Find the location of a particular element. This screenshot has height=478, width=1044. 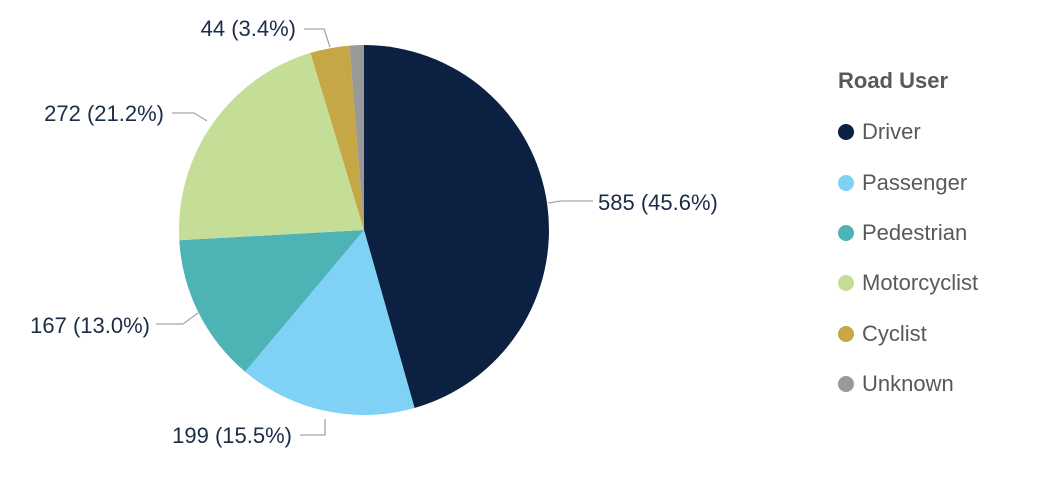

legend-swatch-motorcyclist is located at coordinates (846, 283).